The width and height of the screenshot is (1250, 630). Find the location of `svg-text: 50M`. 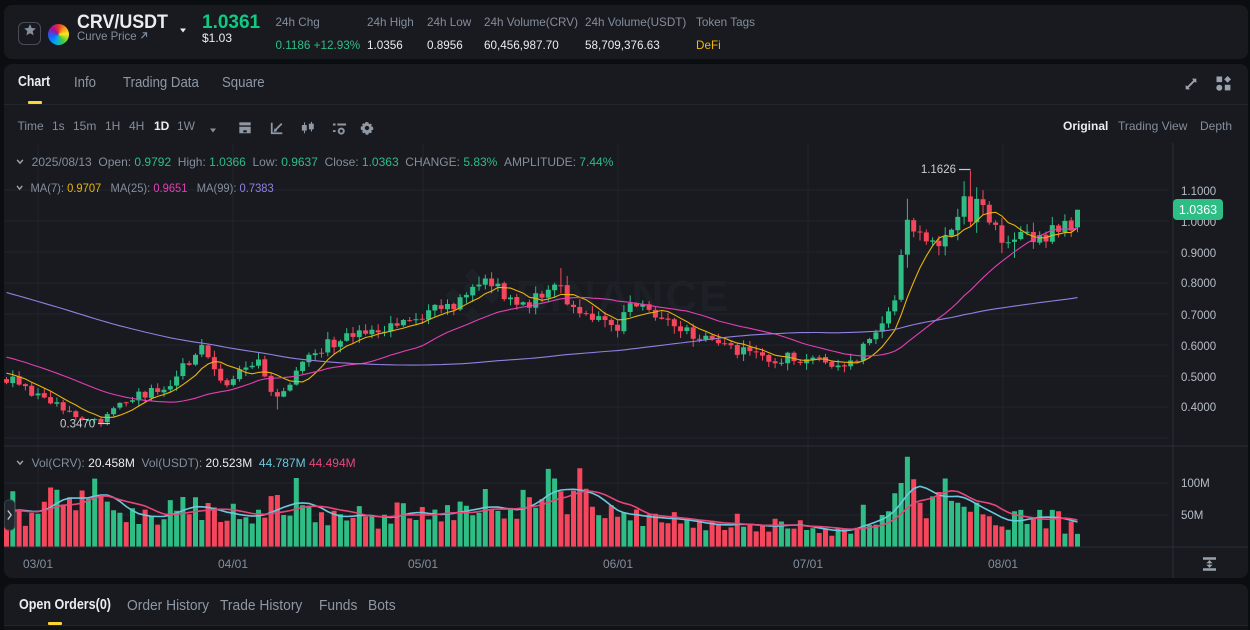

svg-text: 50M is located at coordinates (1192, 516).